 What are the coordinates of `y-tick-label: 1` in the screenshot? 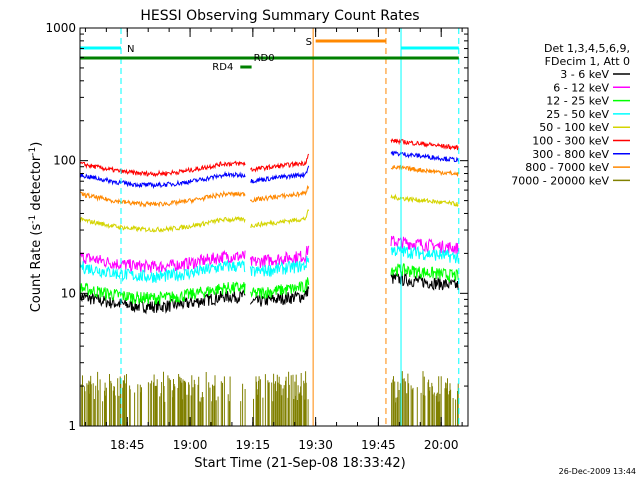 It's located at (72, 426).